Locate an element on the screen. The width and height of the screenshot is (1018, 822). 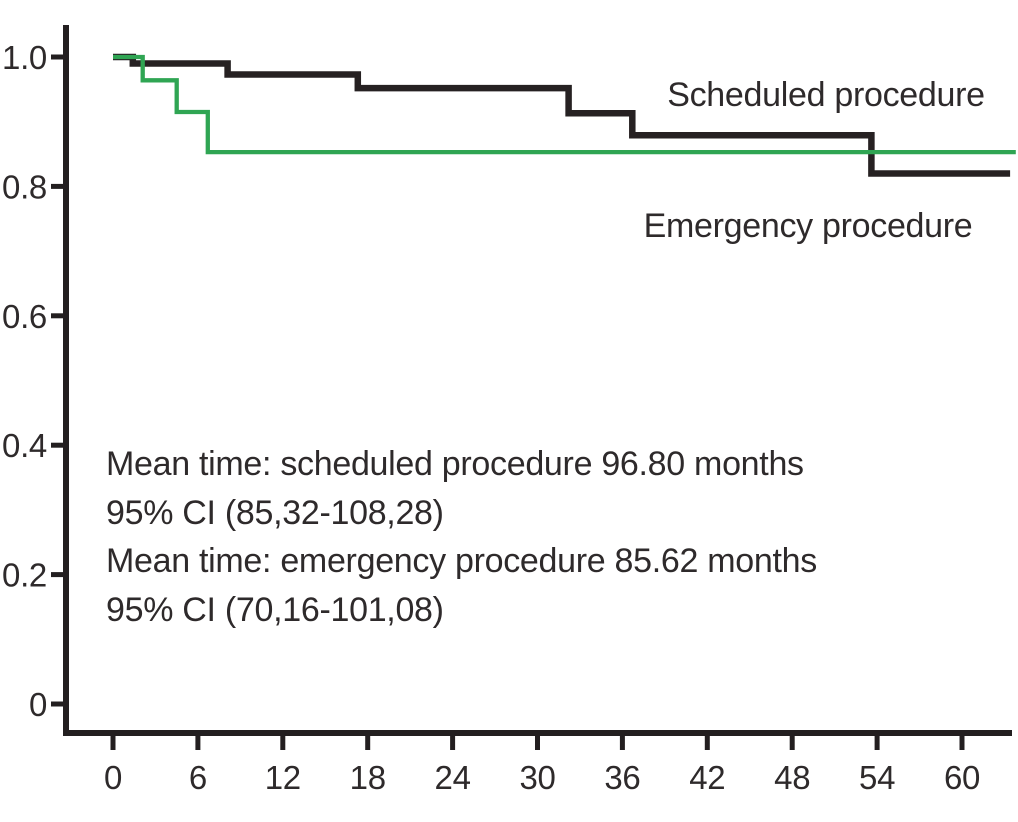
curve-scheduled-procedure is located at coordinates (562, 115).